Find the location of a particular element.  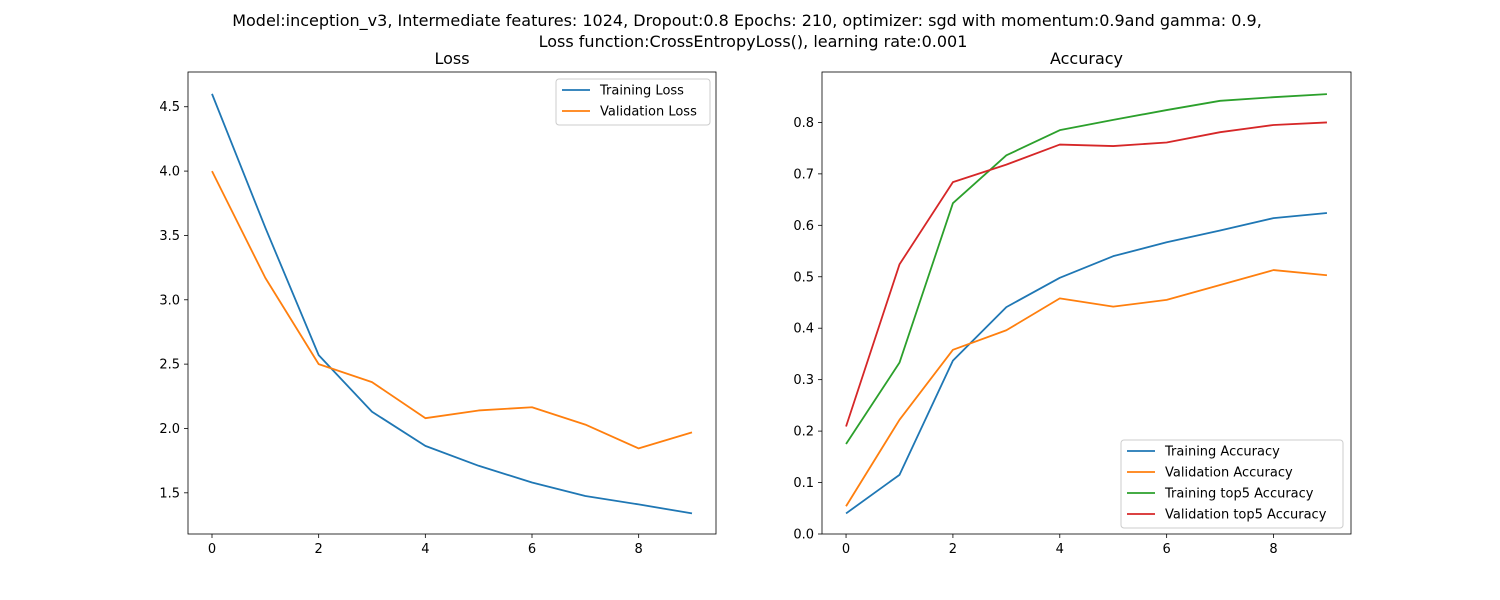

loss-y-tick-label: 3.5 is located at coordinates (169, 236).